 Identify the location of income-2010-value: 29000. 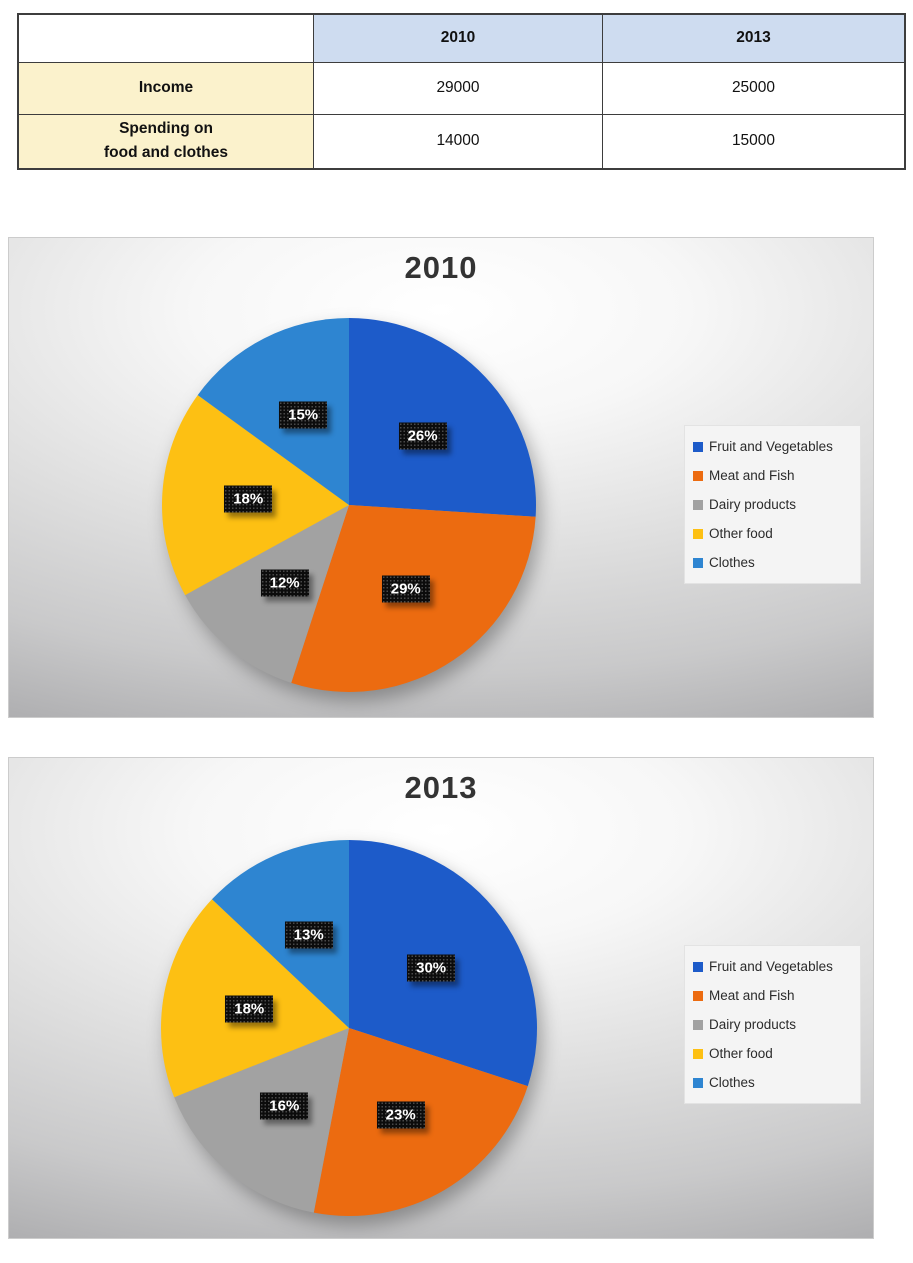
(458, 88).